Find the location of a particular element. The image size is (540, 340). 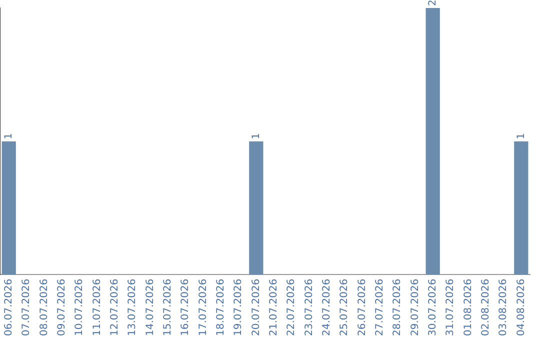

x-tick-label: 12.07.2026 is located at coordinates (114, 307).